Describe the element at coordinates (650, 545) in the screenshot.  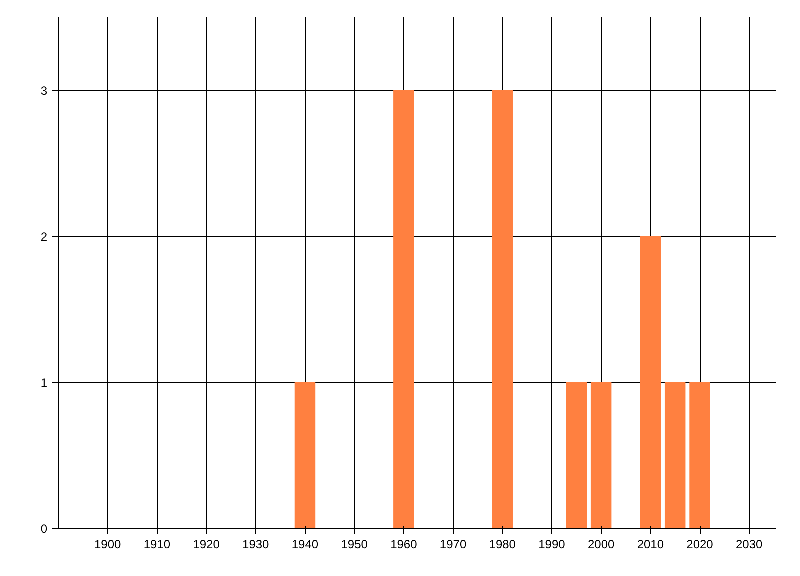
I see `x-tick-label: 2010` at that location.